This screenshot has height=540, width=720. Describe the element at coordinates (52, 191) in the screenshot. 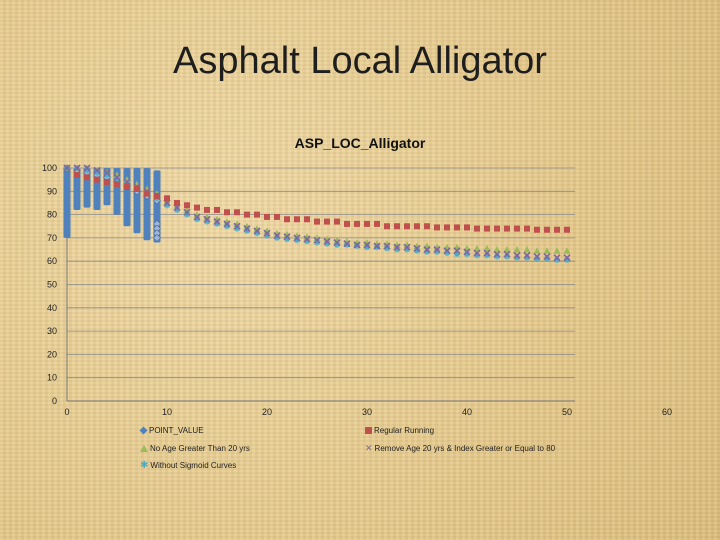

I see `y-tick-label: 90` at that location.